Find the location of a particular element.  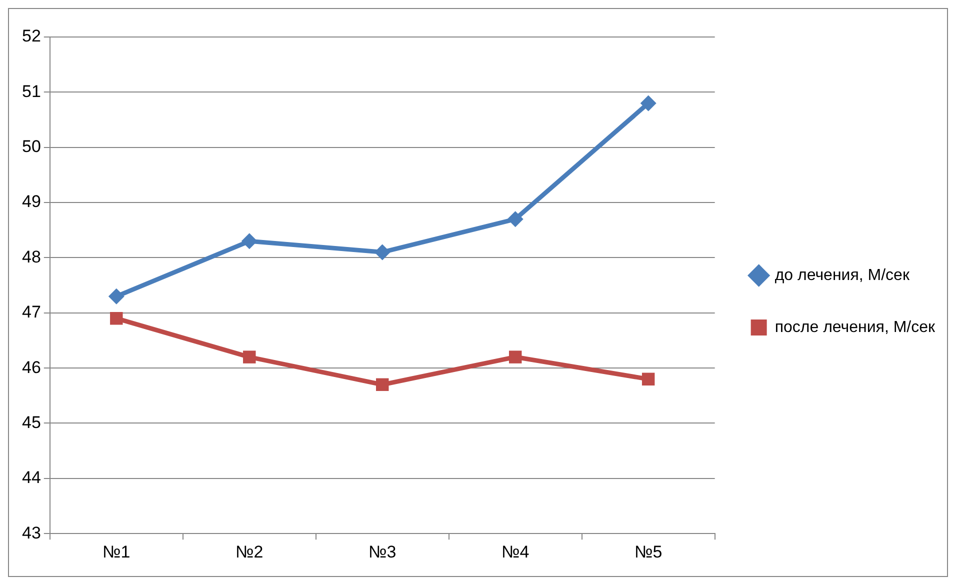

y-tick-label: 45 is located at coordinates (31, 422).